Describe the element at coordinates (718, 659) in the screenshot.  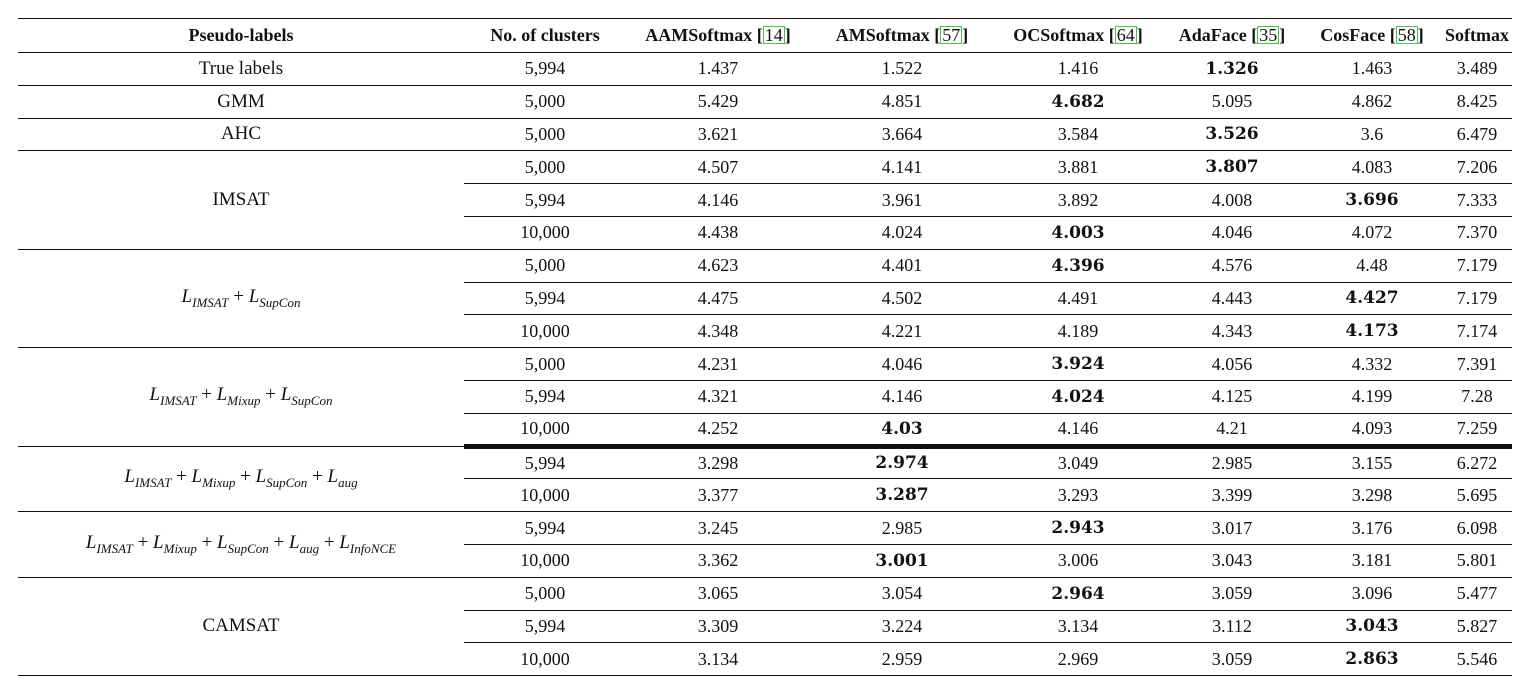
I see `eer-value-cell: 3.134` at that location.